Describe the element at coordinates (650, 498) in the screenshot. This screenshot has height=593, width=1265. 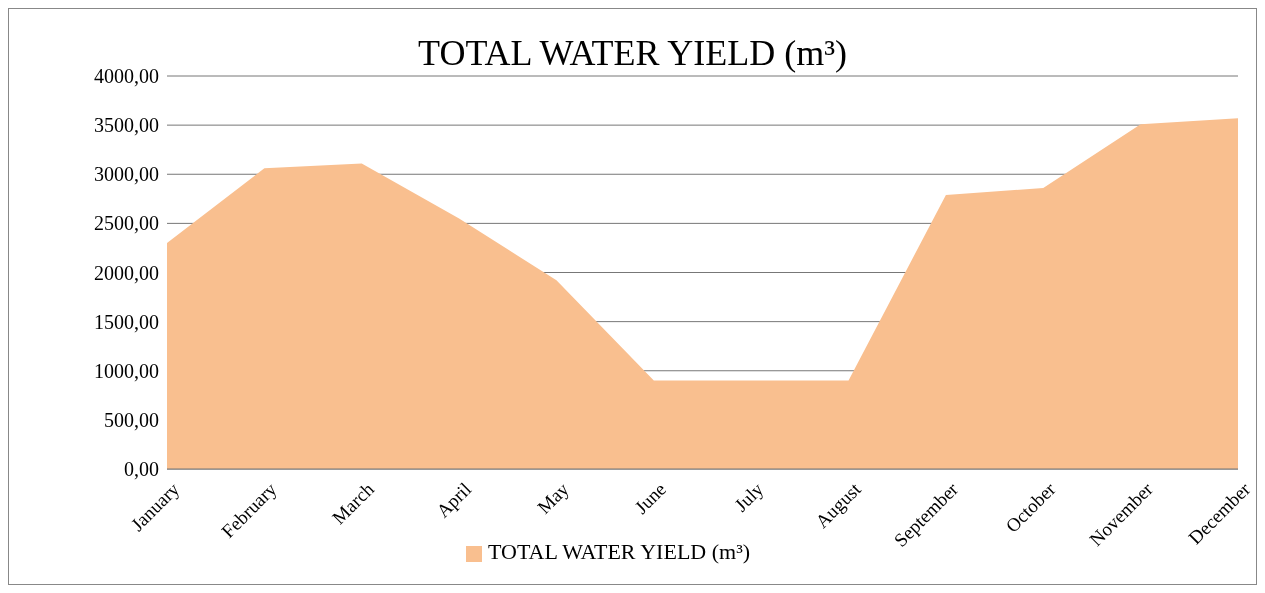
I see `x-tick-label: June` at that location.